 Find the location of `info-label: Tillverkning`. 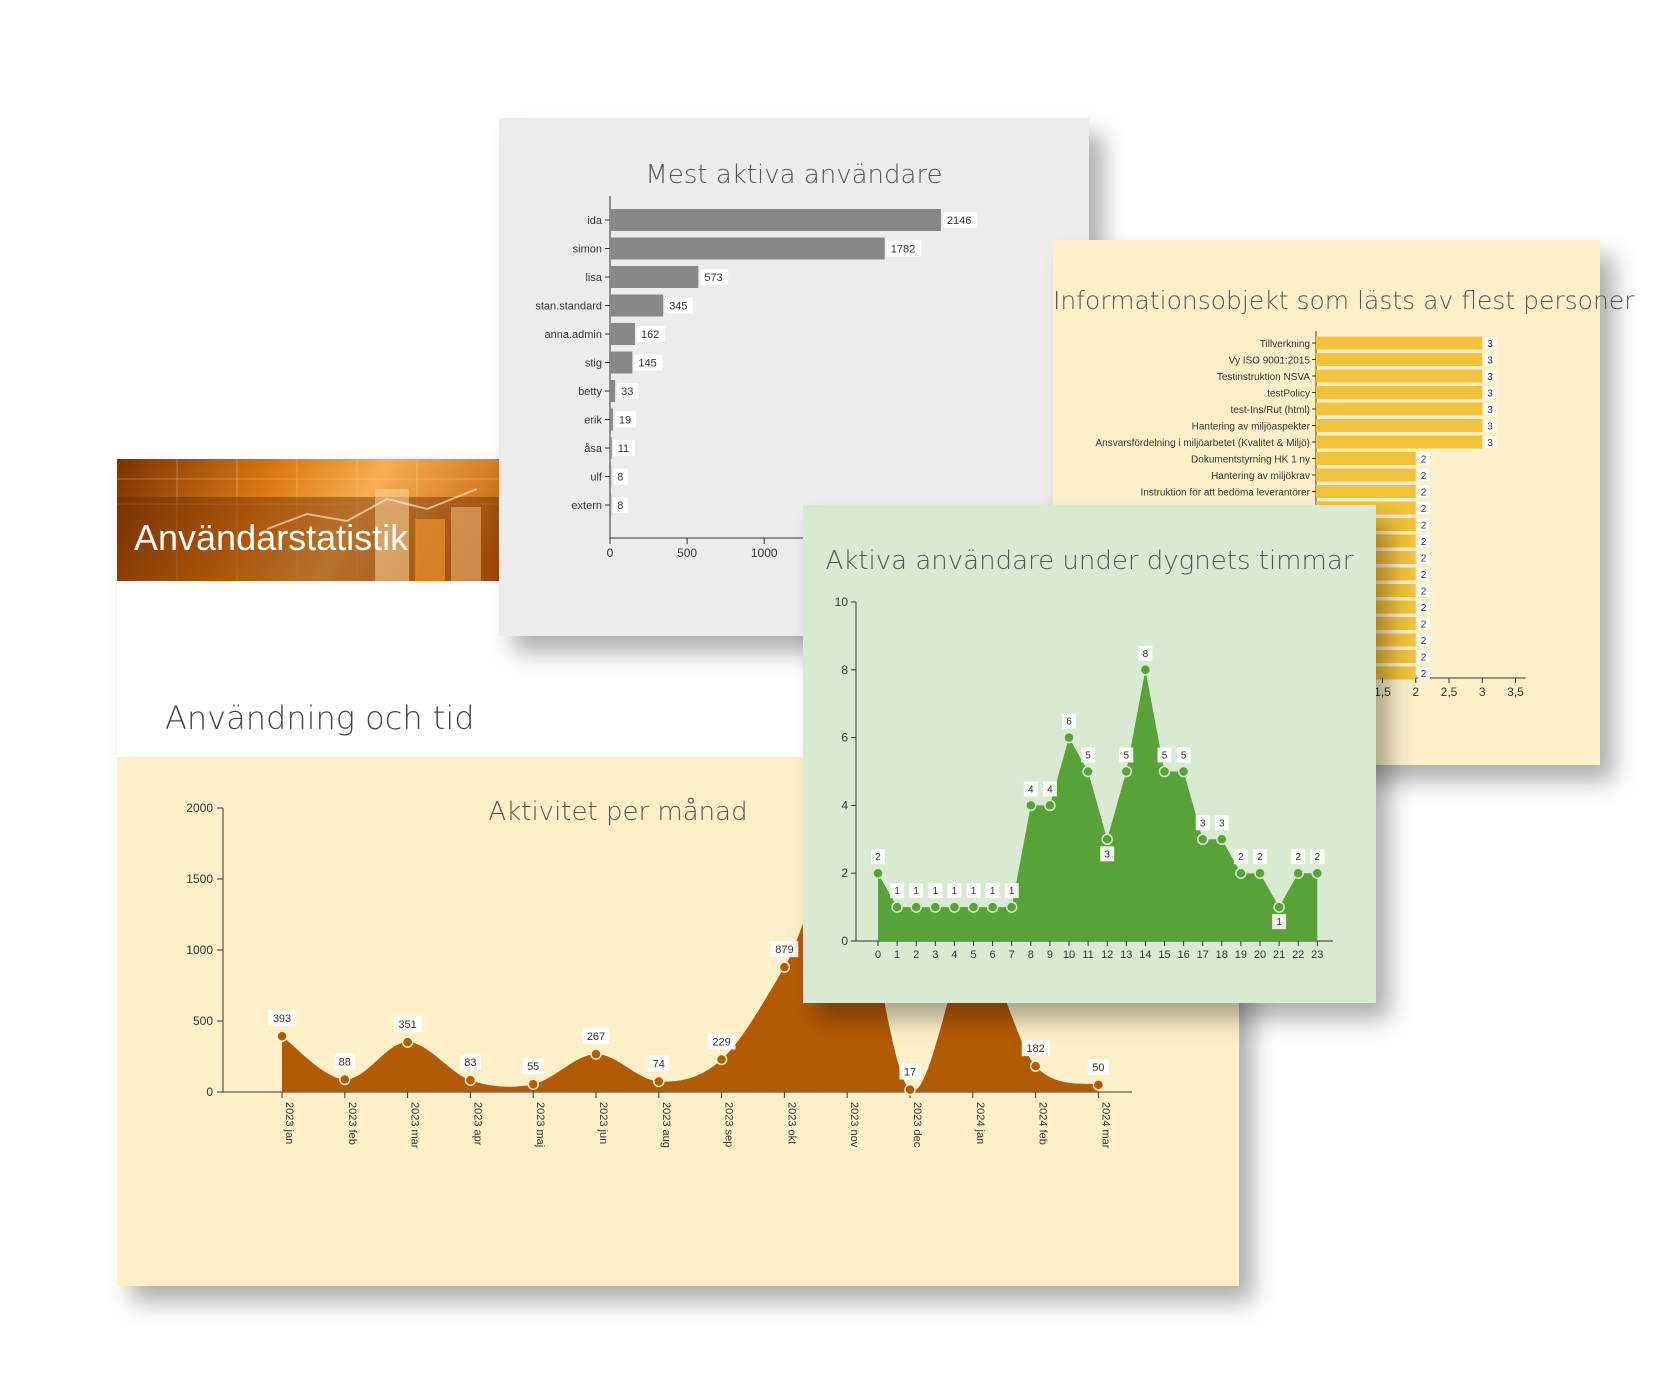

info-label: Tillverkning is located at coordinates (1285, 344).